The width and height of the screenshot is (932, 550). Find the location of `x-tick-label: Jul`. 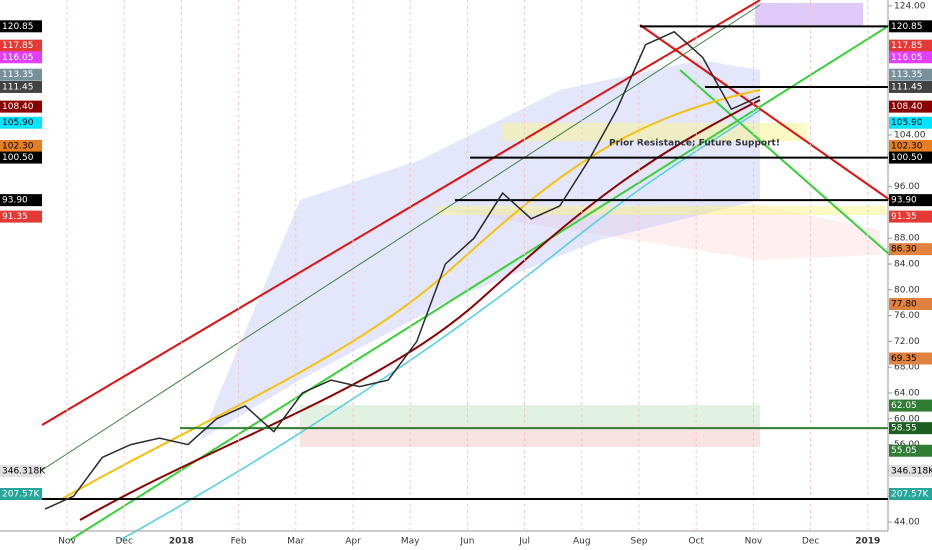

x-tick-label: Jul is located at coordinates (524, 542).